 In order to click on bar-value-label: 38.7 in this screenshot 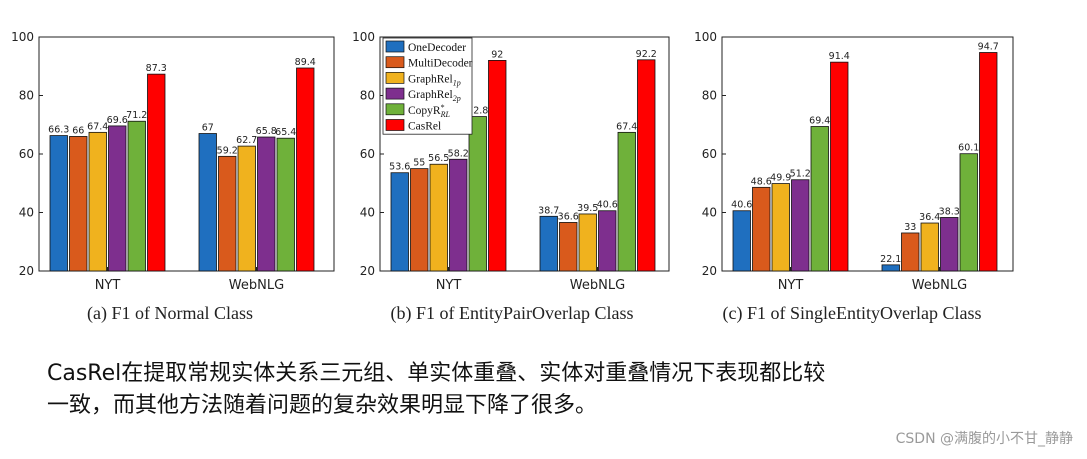, I will do `click(548, 210)`.